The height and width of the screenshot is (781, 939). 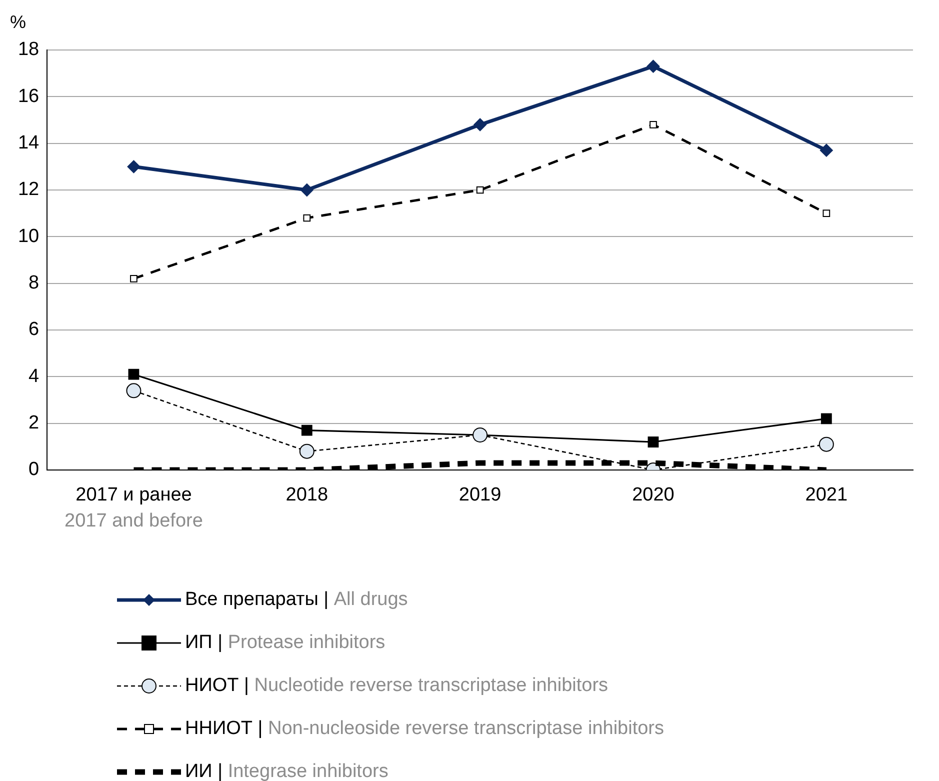 I want to click on y-axis-title: %, so click(x=18, y=22).